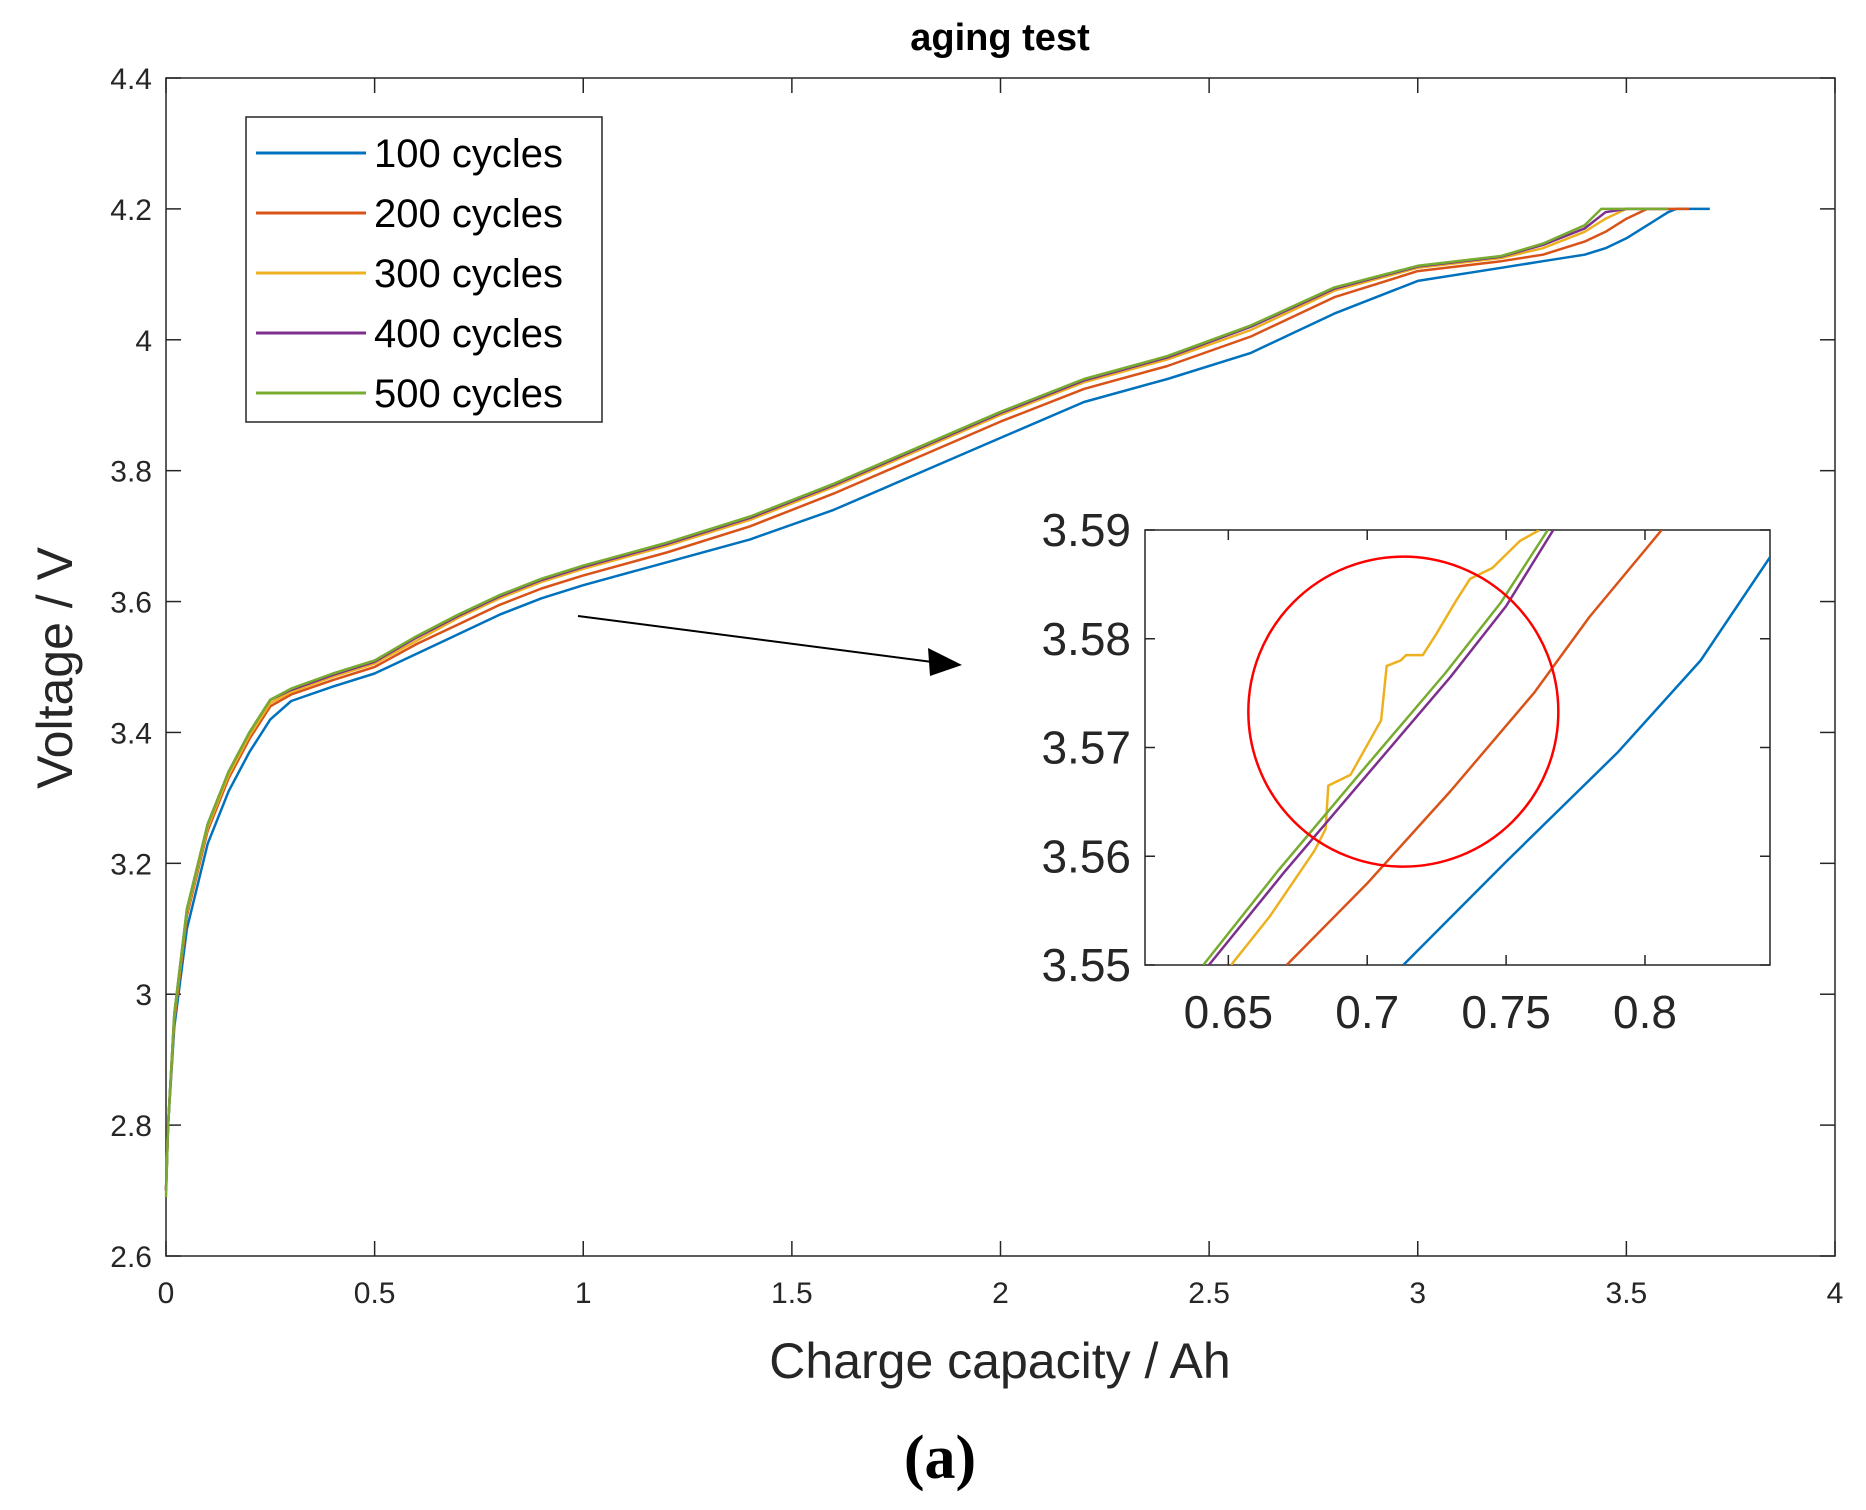 This screenshot has width=1866, height=1510. Describe the element at coordinates (55, 667) in the screenshot. I see `y-axis-label: Voltage / V` at that location.